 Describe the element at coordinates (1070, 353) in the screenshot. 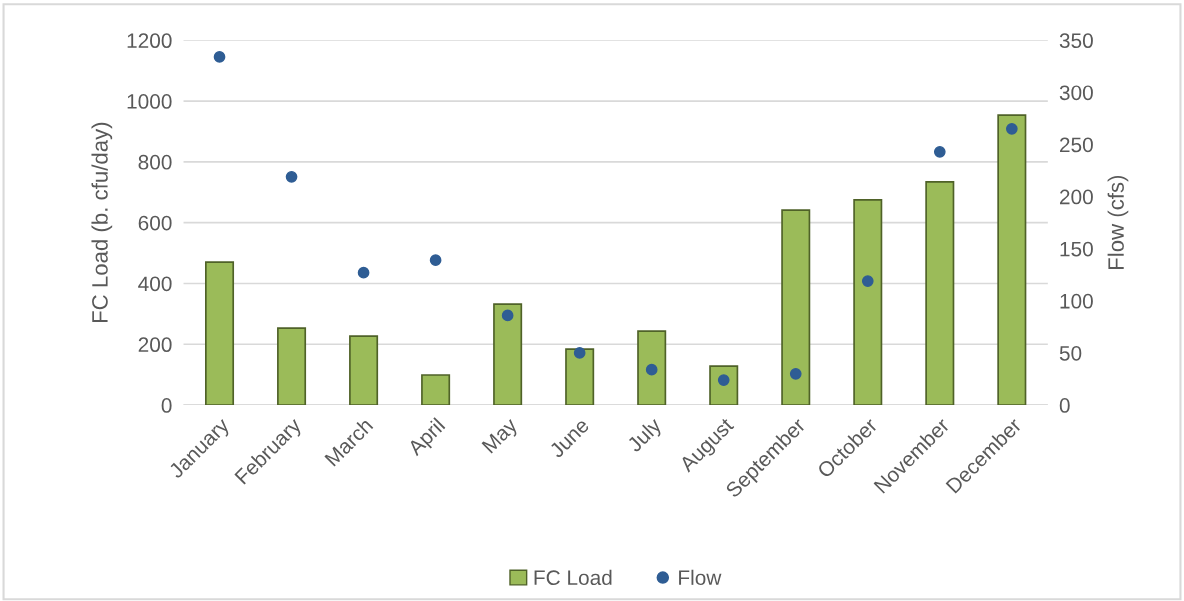

I see `y2-tick-label: 50` at that location.